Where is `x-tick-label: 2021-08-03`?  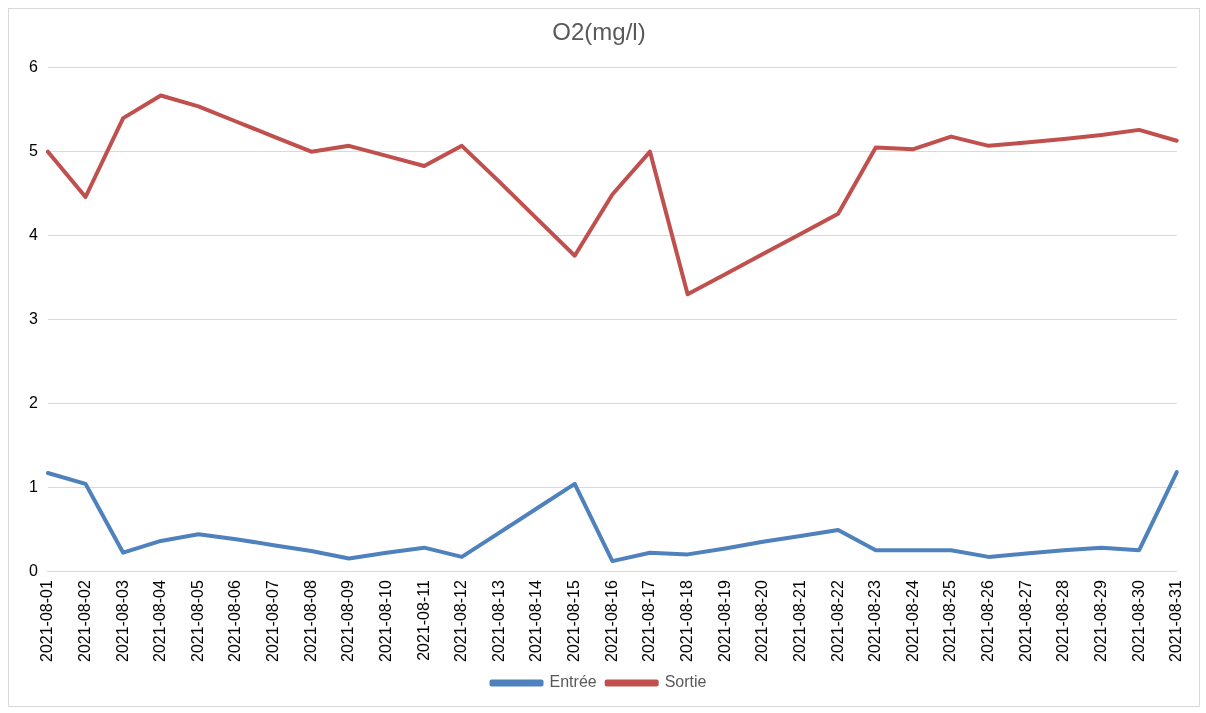 x-tick-label: 2021-08-03 is located at coordinates (122, 621).